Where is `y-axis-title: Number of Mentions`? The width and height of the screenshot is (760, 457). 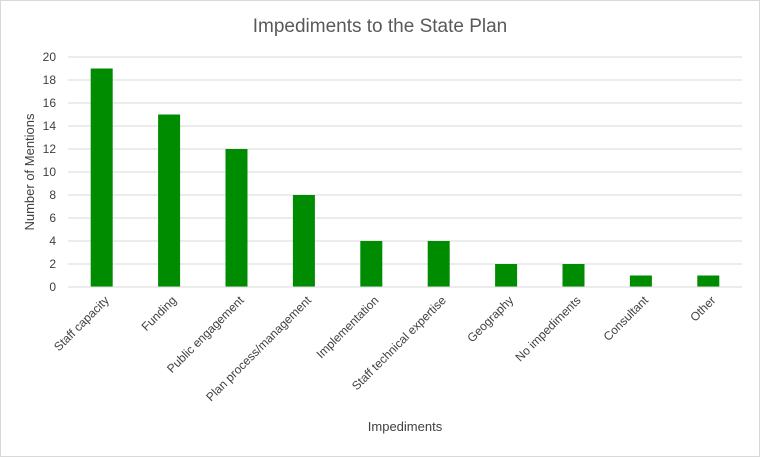
y-axis-title: Number of Mentions is located at coordinates (29, 172).